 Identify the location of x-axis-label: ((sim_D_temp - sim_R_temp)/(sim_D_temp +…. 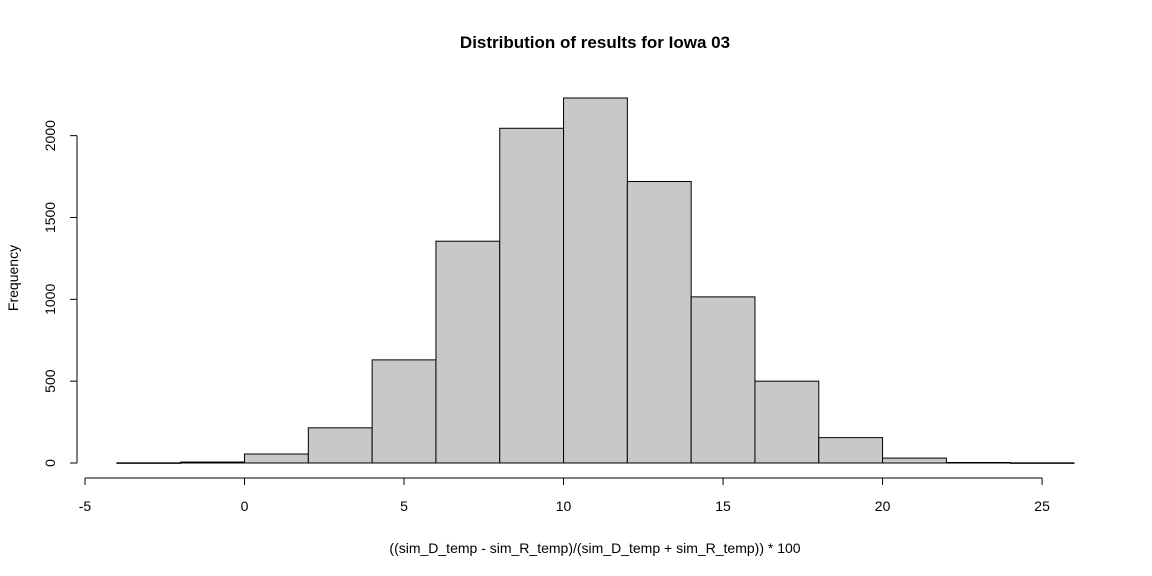
(594, 548).